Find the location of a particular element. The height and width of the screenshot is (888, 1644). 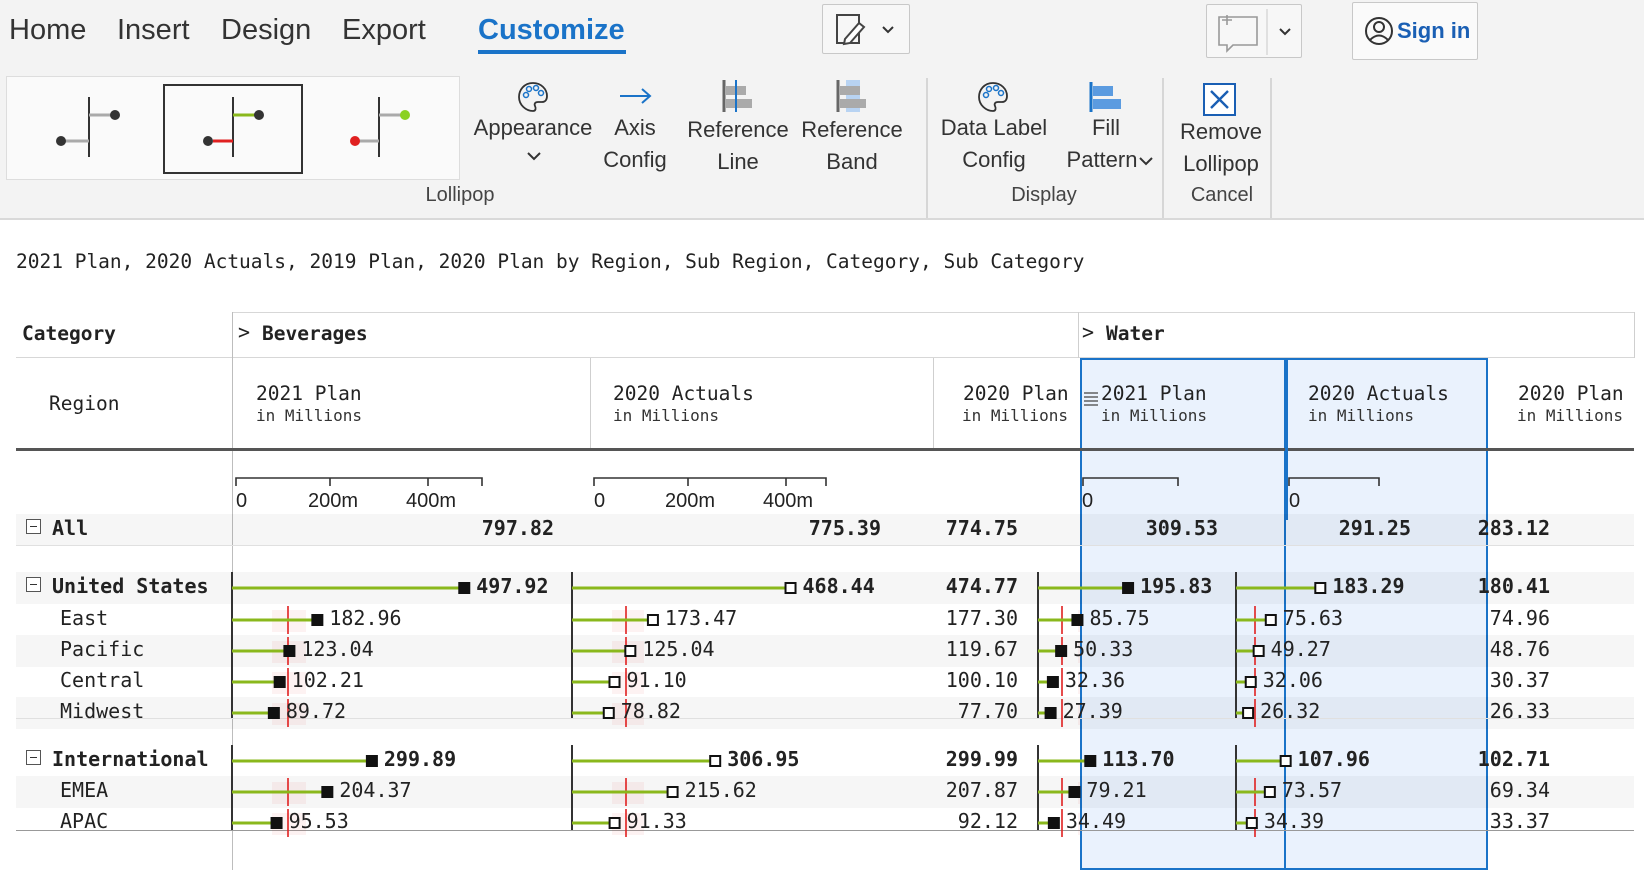

plan-2020-value: 74.96 is located at coordinates (1519, 618).